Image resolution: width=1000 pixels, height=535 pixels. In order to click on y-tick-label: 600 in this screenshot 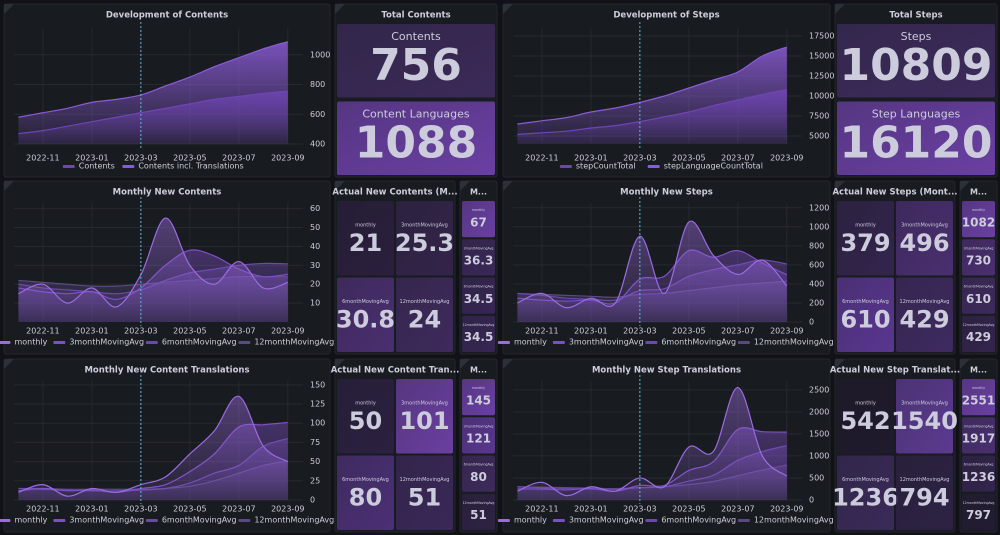, I will do `click(816, 264)`.